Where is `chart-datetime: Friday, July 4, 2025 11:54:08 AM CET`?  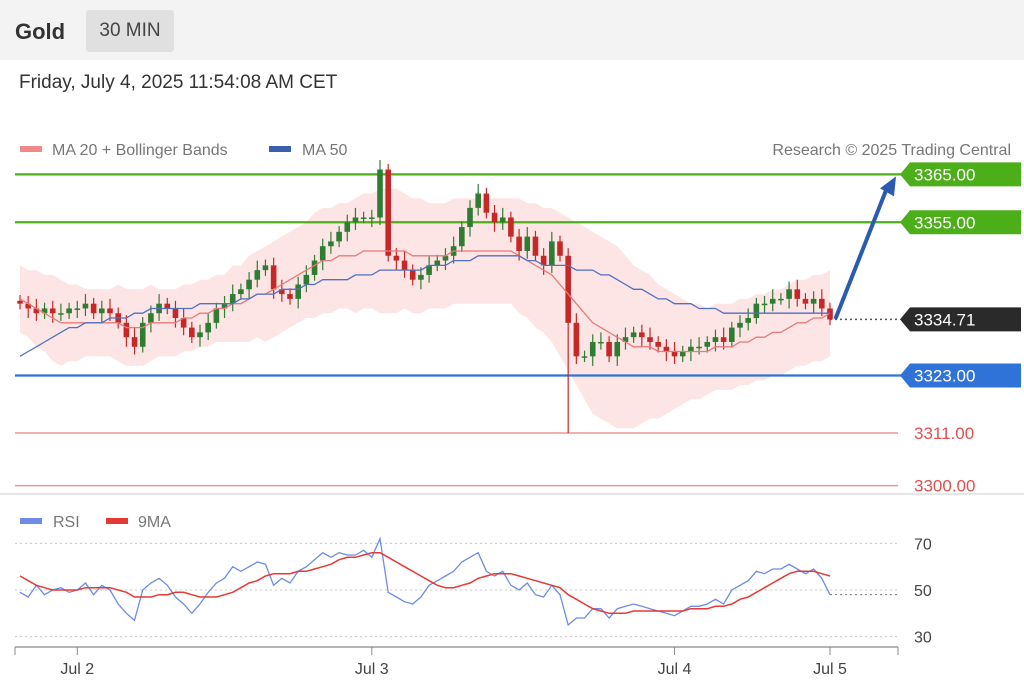
chart-datetime: Friday, July 4, 2025 11:54:08 AM CET is located at coordinates (178, 82).